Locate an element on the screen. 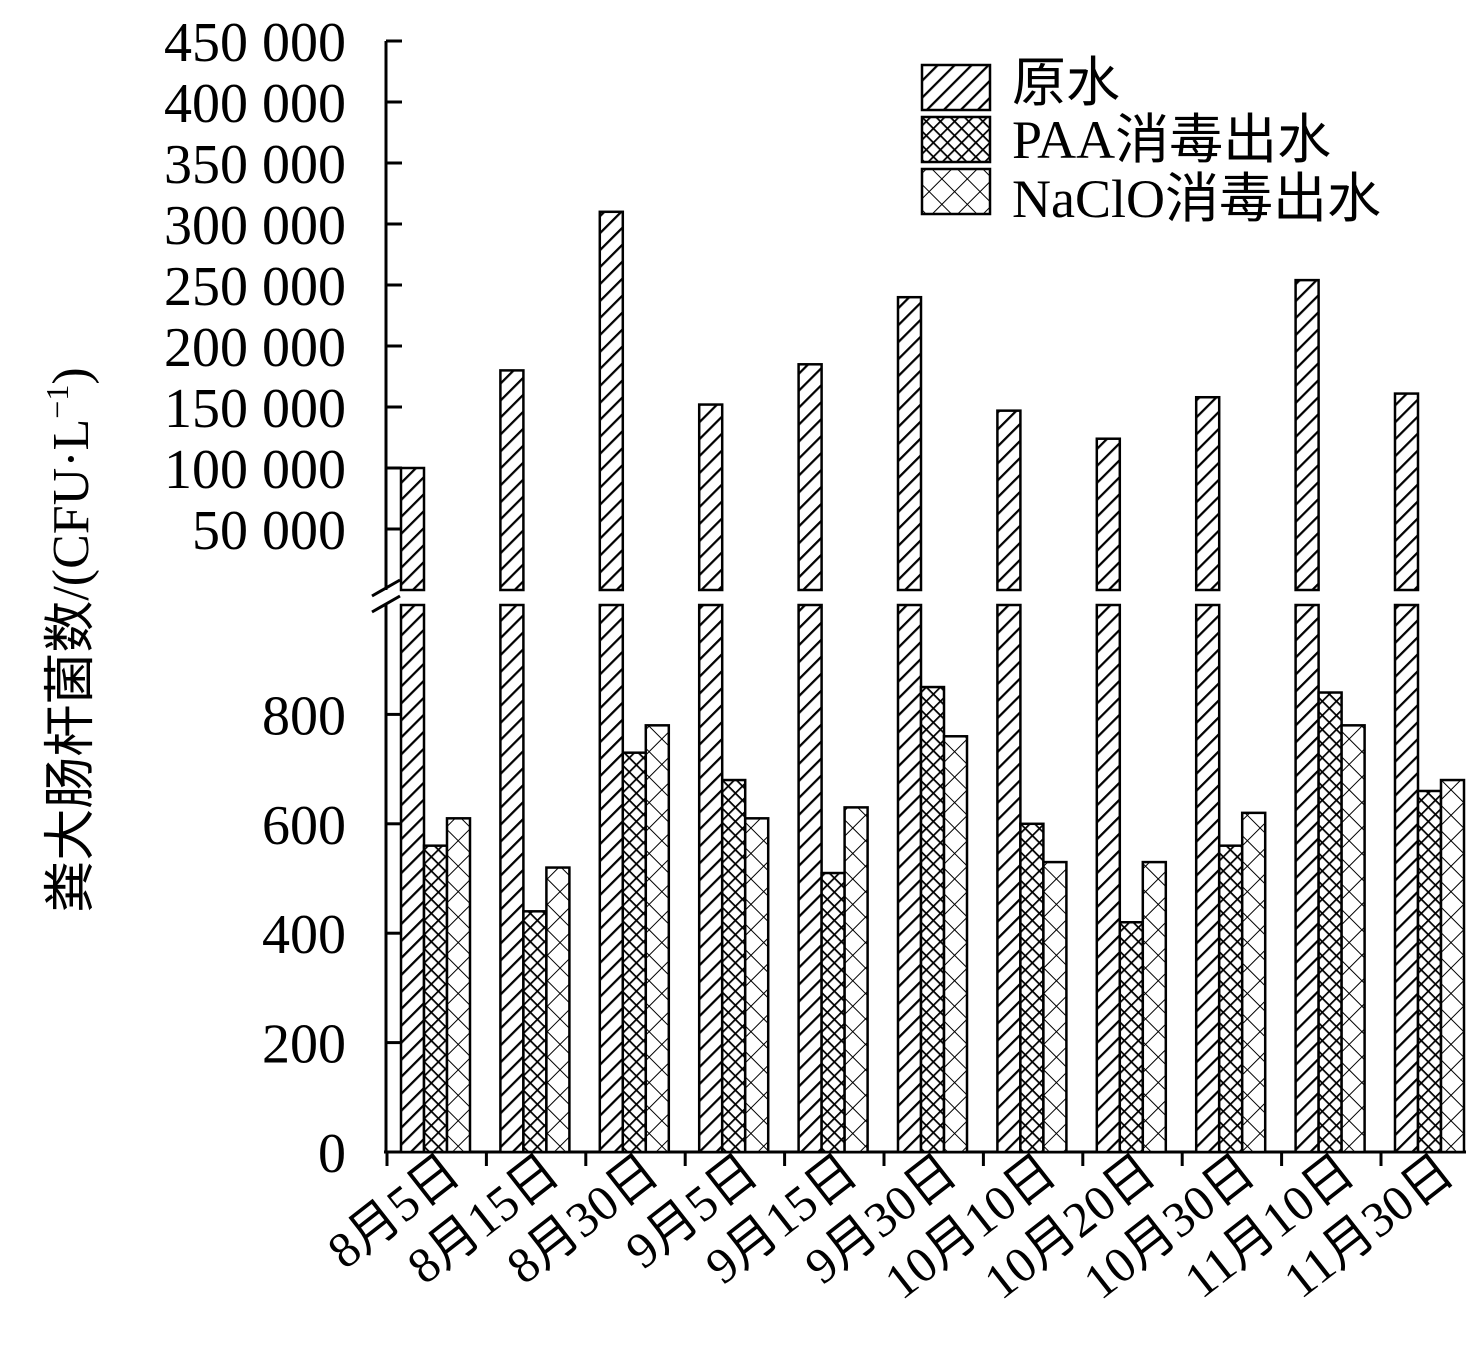  y-tick-label-lower: 400 is located at coordinates (304, 935).